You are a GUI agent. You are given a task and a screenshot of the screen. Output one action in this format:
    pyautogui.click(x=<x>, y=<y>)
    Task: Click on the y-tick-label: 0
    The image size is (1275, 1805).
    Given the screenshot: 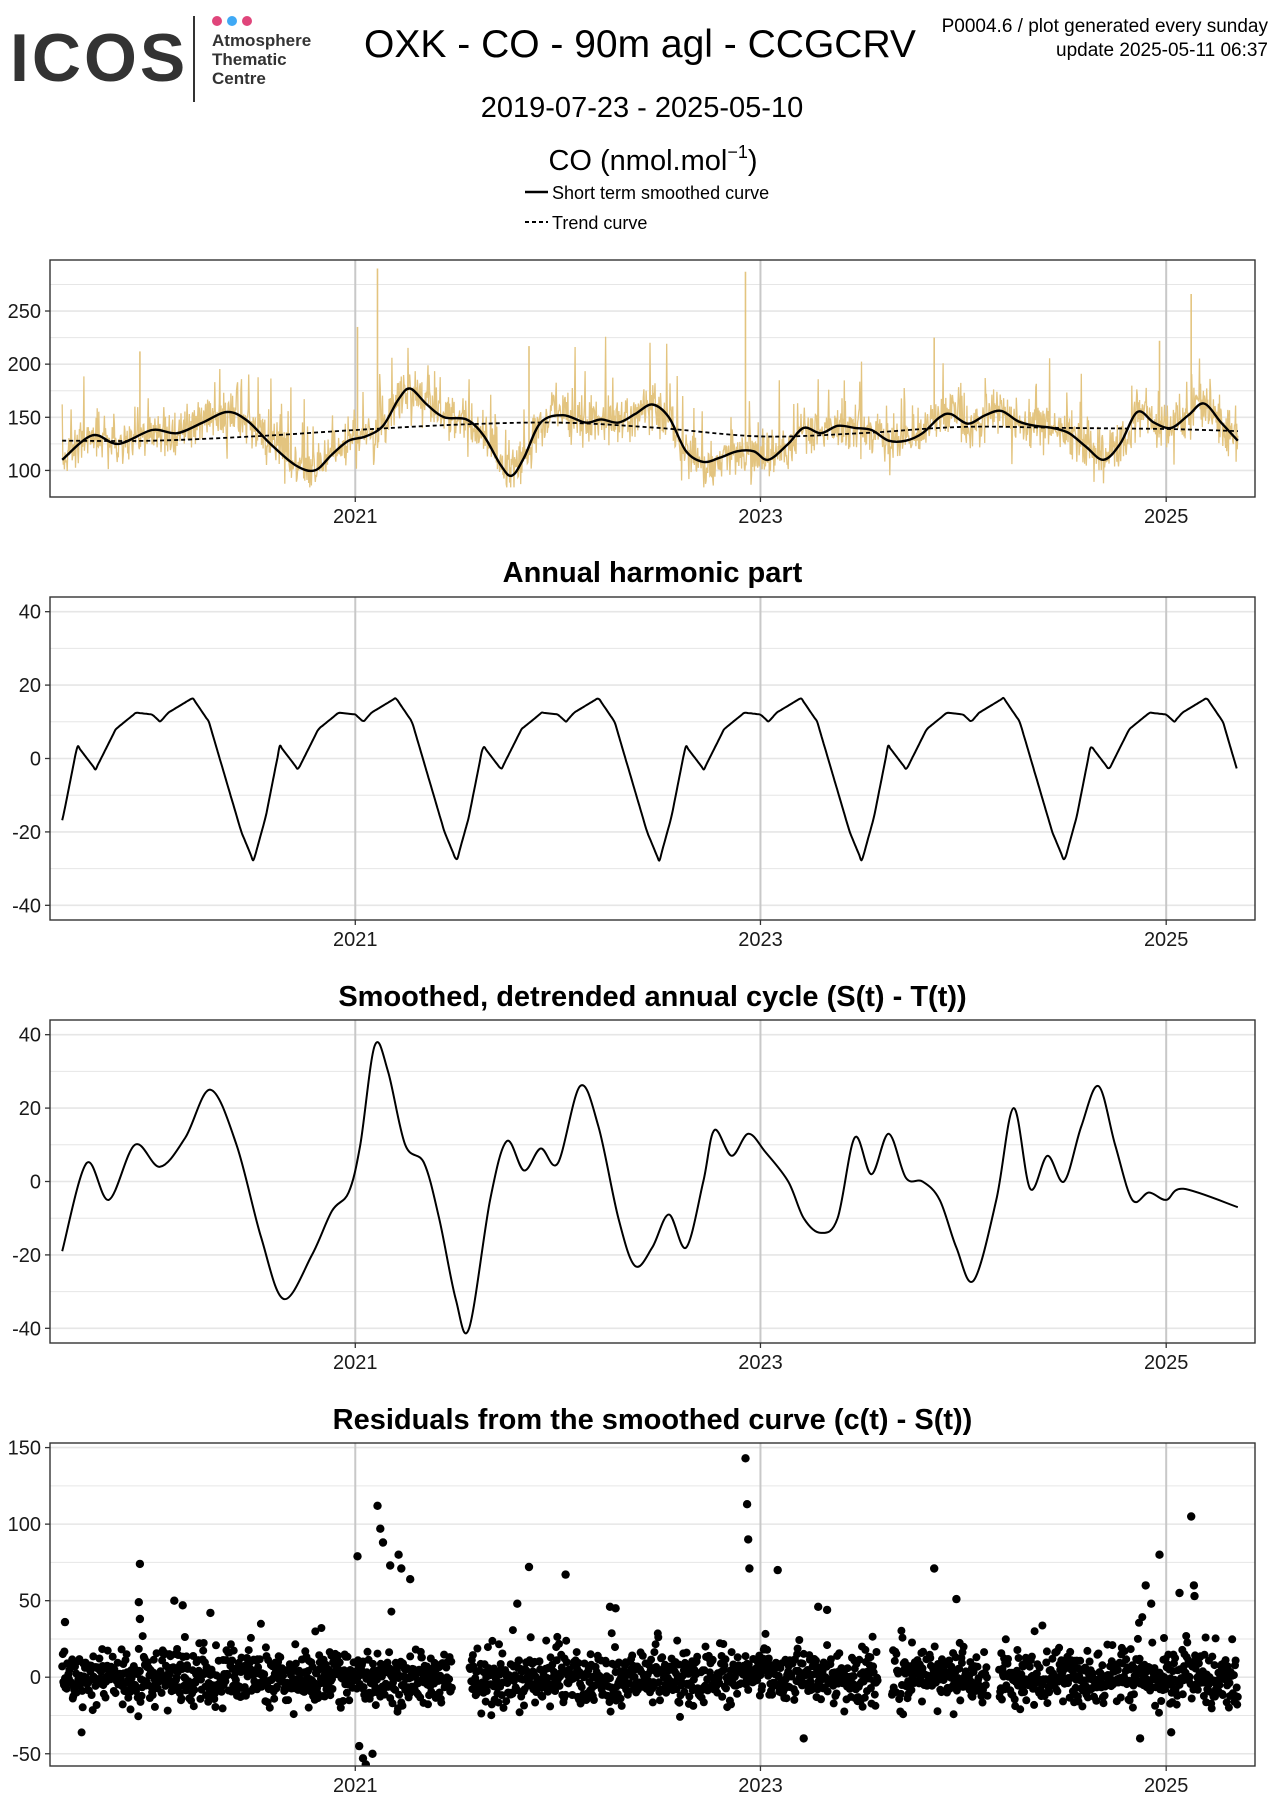 What is the action you would take?
    pyautogui.click(x=35, y=760)
    